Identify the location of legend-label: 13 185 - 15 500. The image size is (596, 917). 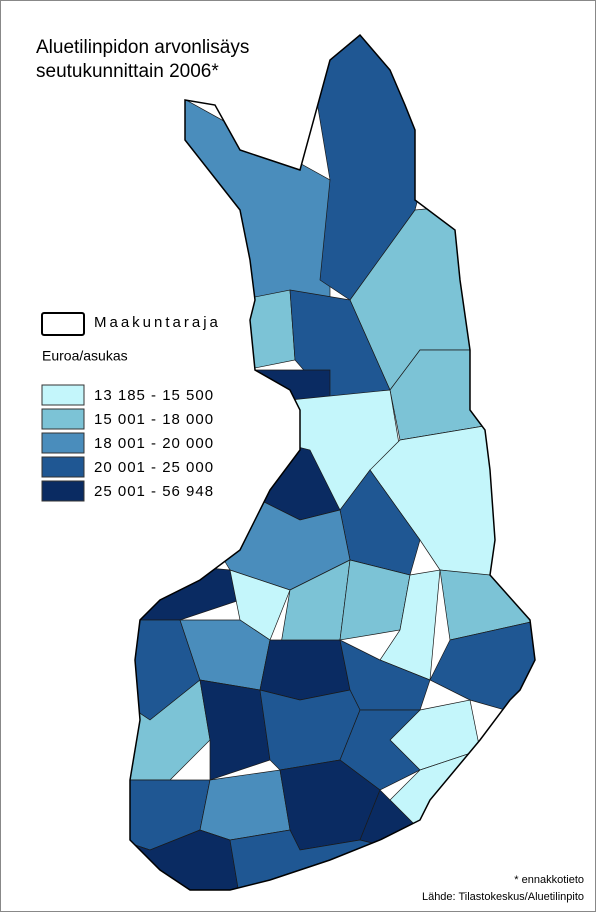
(154, 395).